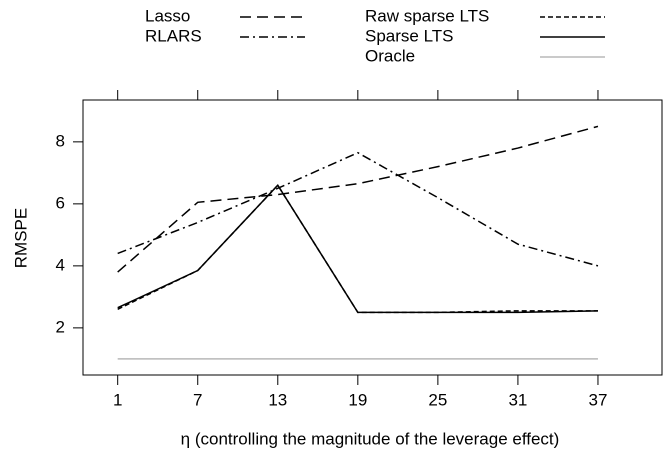 This screenshot has height=452, width=663. Describe the element at coordinates (60, 202) in the screenshot. I see `y-tick-label: 6` at that location.